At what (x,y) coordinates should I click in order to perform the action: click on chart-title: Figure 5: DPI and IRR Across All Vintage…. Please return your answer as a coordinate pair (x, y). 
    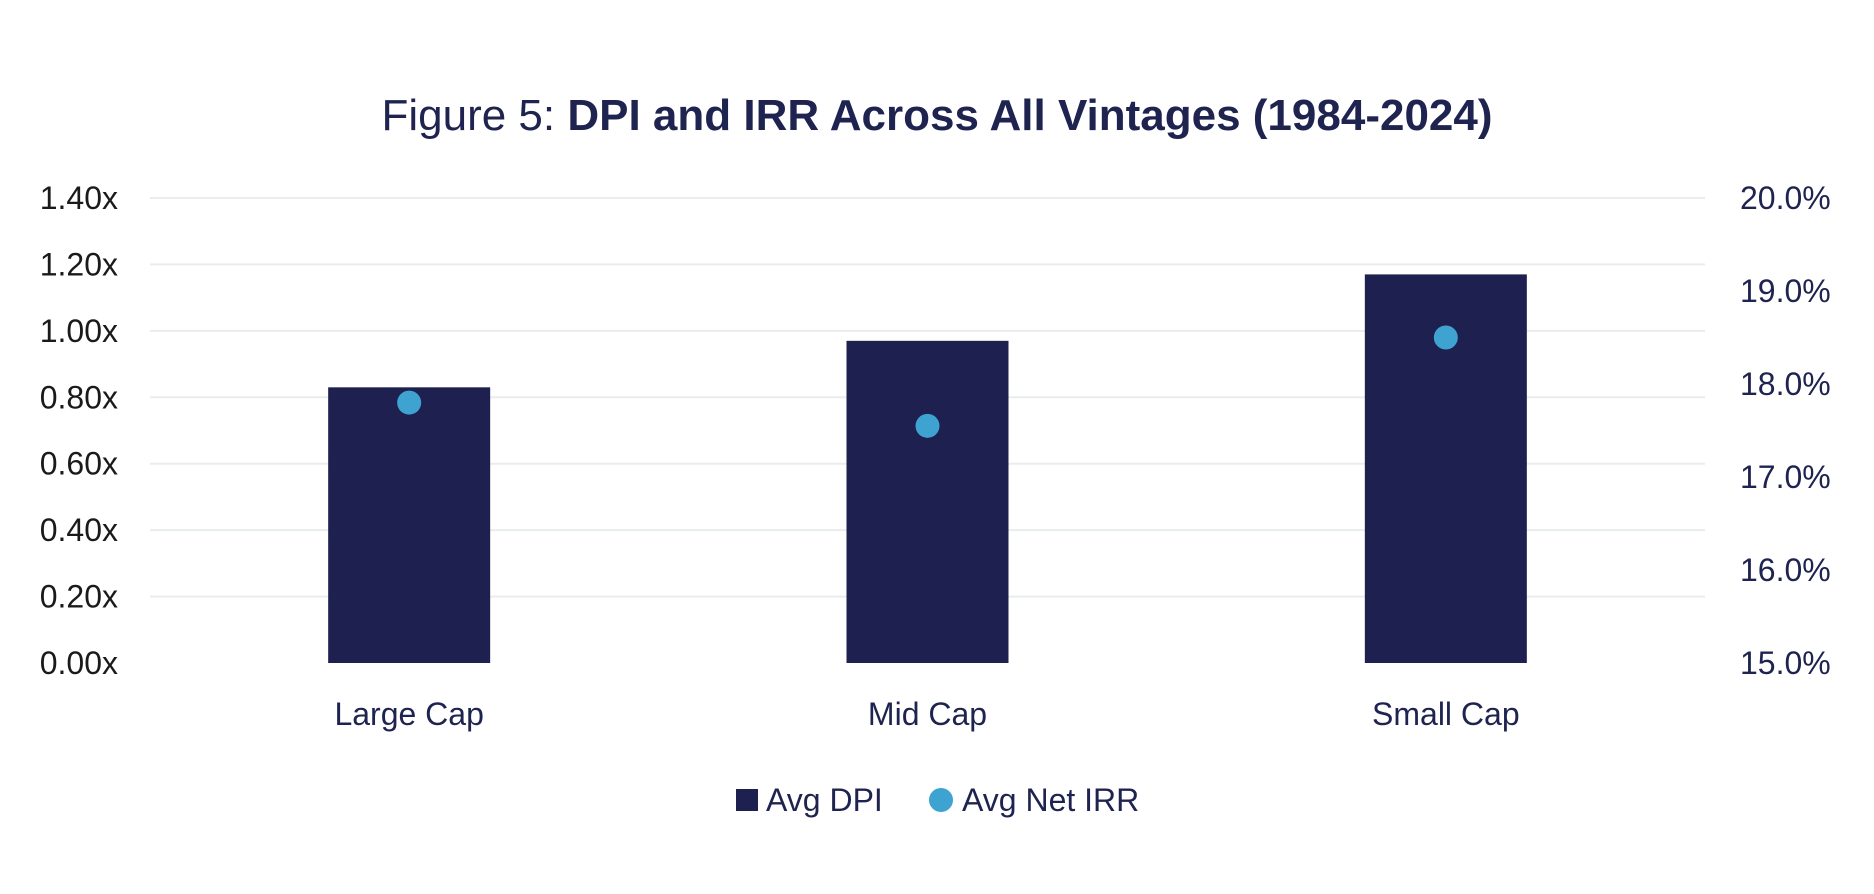
    Looking at the image, I should click on (936, 115).